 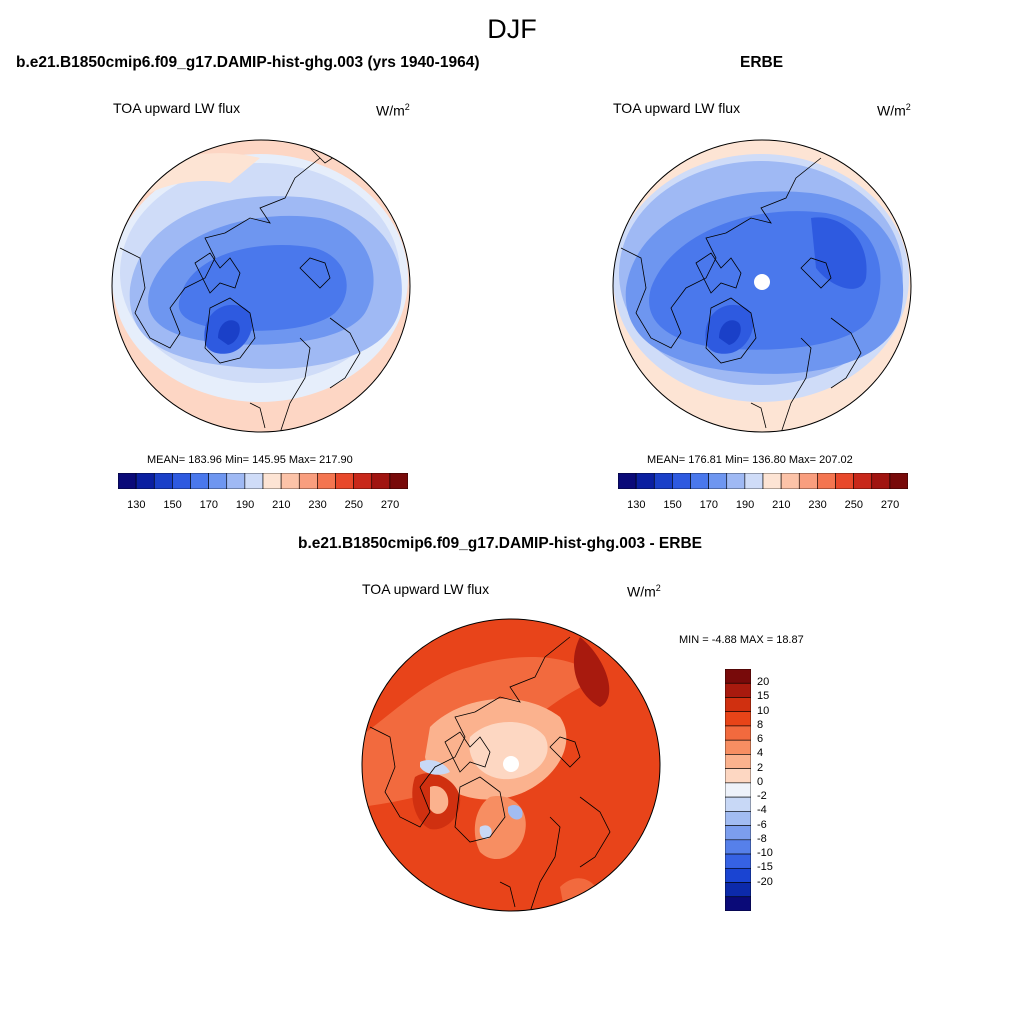 What do you see at coordinates (677, 108) in the screenshot?
I see `panel-2-subtitle: TOA upward LW flux` at bounding box center [677, 108].